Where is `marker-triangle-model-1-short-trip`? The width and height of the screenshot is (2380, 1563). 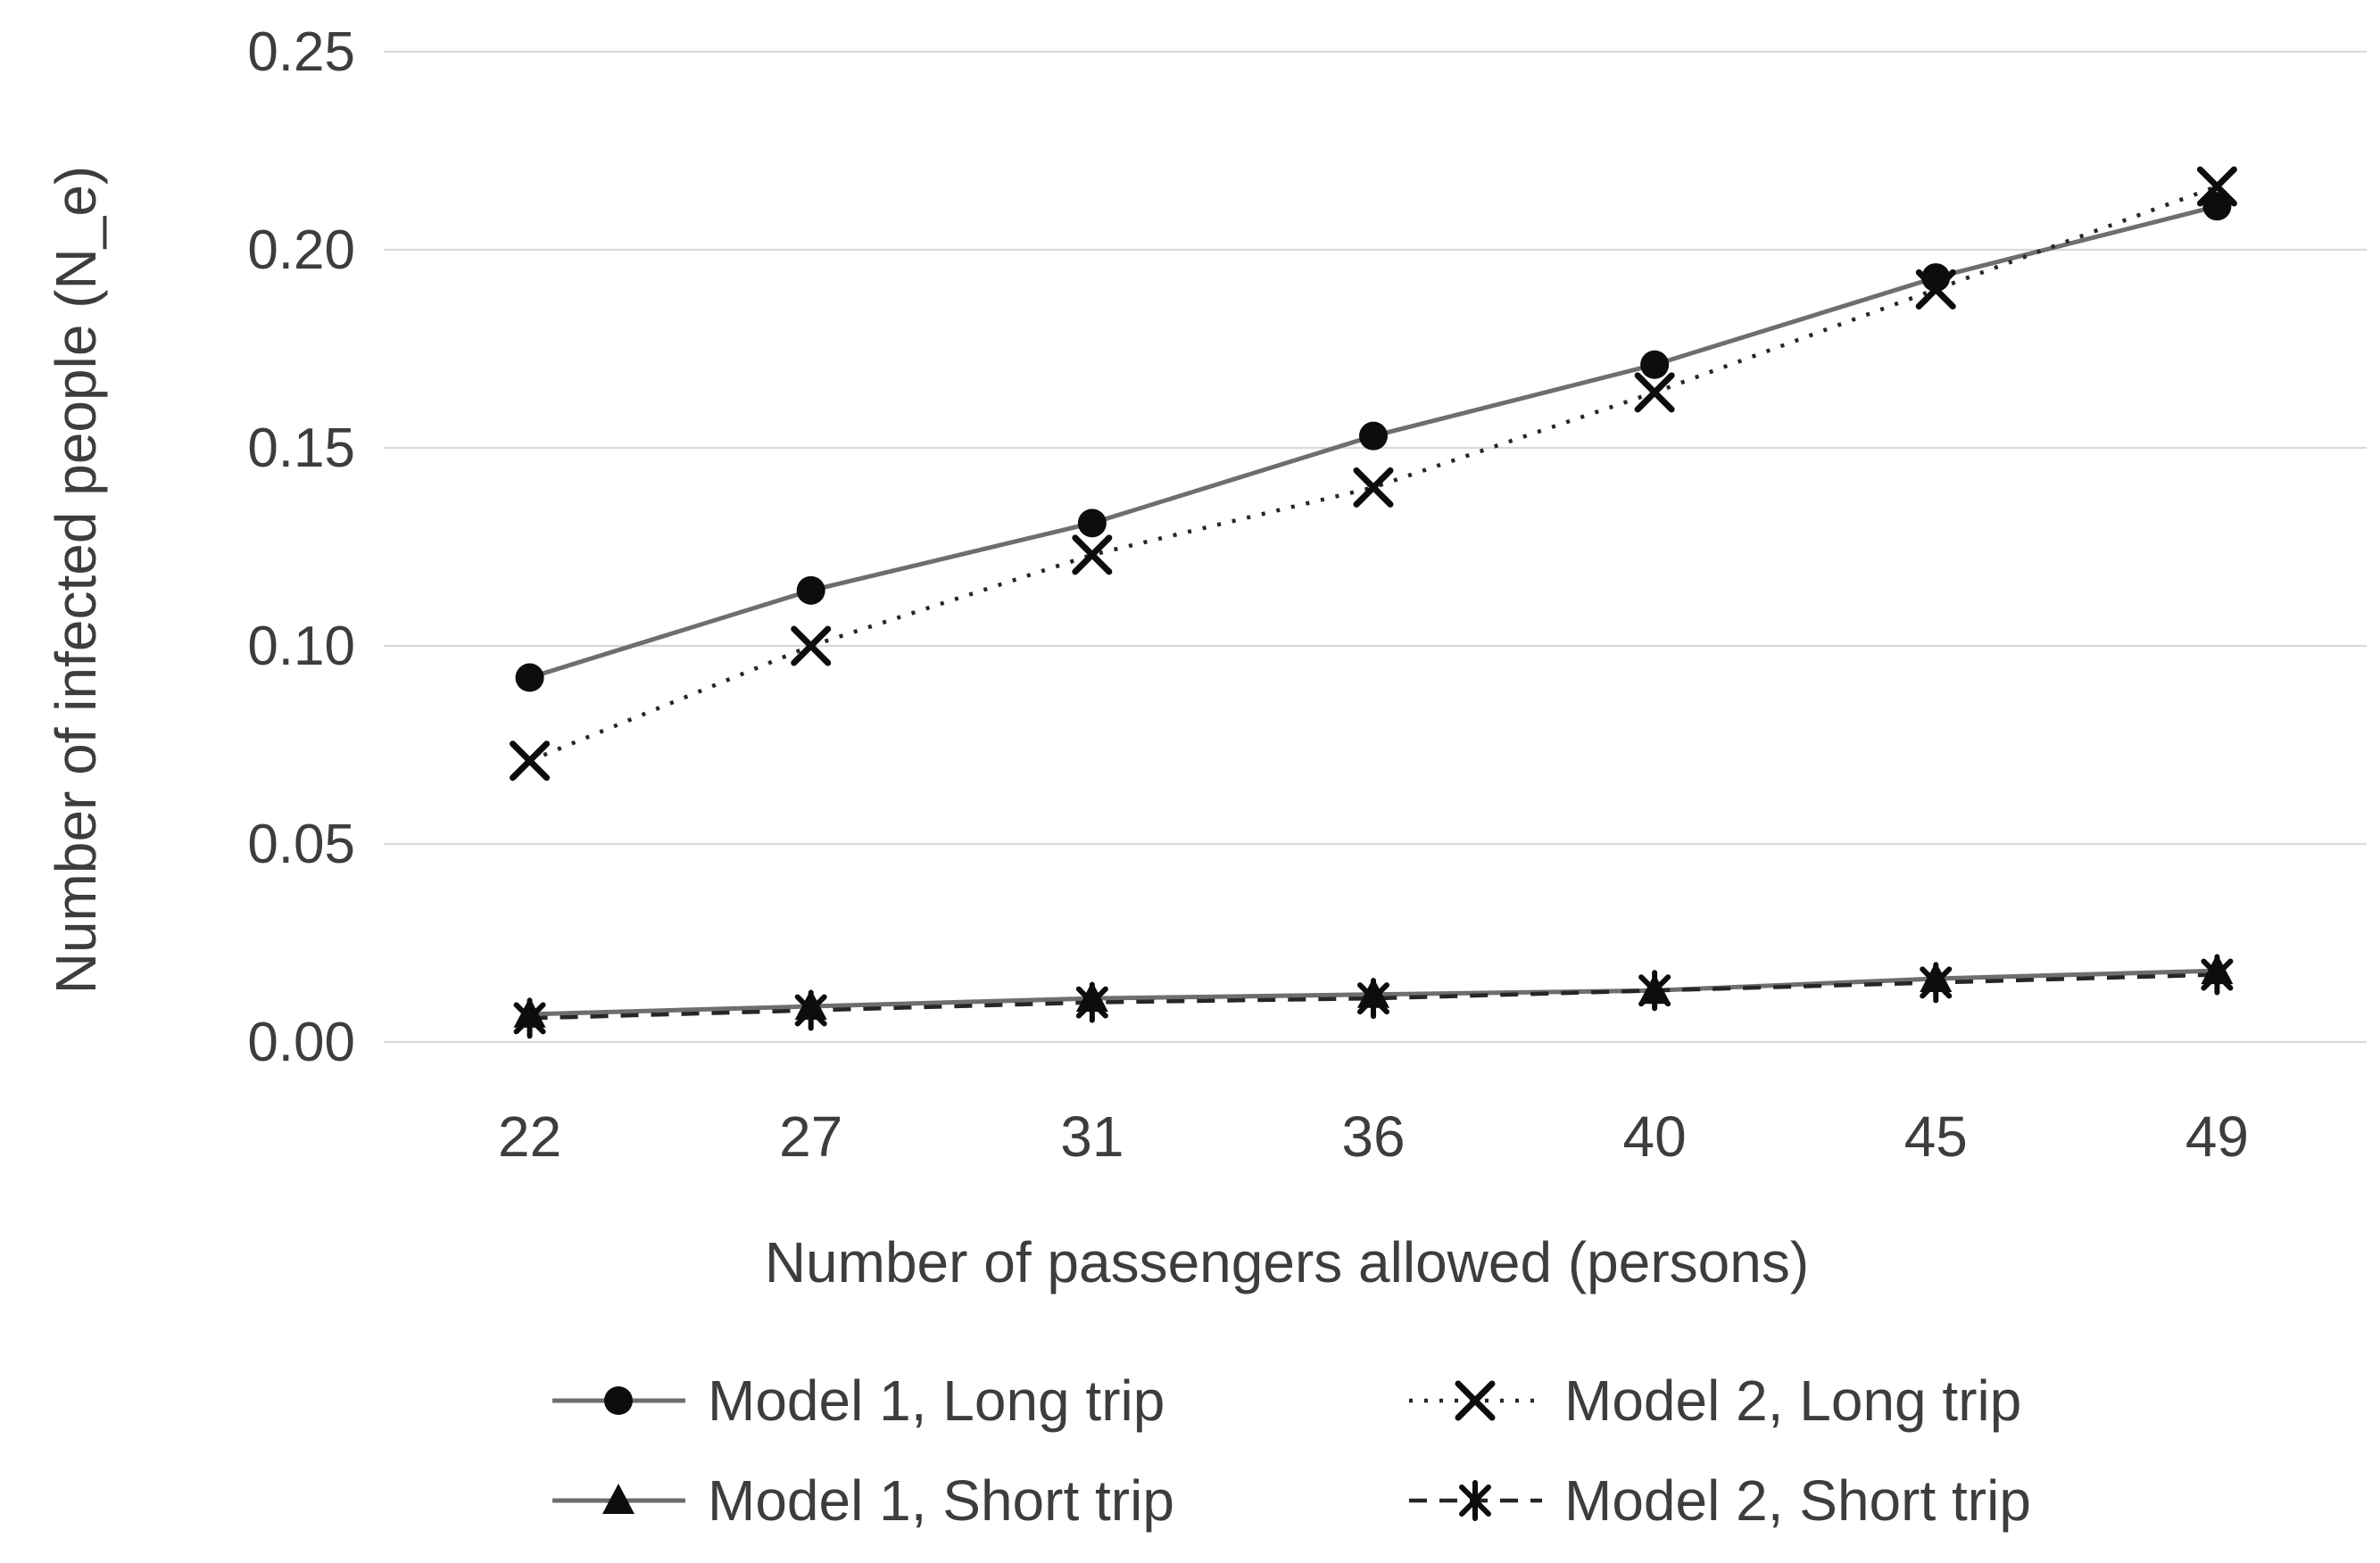 marker-triangle-model-1-short-trip is located at coordinates (618, 1499).